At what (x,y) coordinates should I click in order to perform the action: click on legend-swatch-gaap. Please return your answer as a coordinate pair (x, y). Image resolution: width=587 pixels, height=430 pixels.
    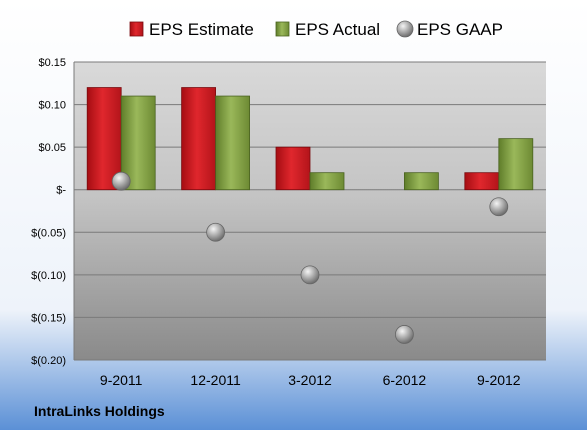
    Looking at the image, I should click on (405, 29).